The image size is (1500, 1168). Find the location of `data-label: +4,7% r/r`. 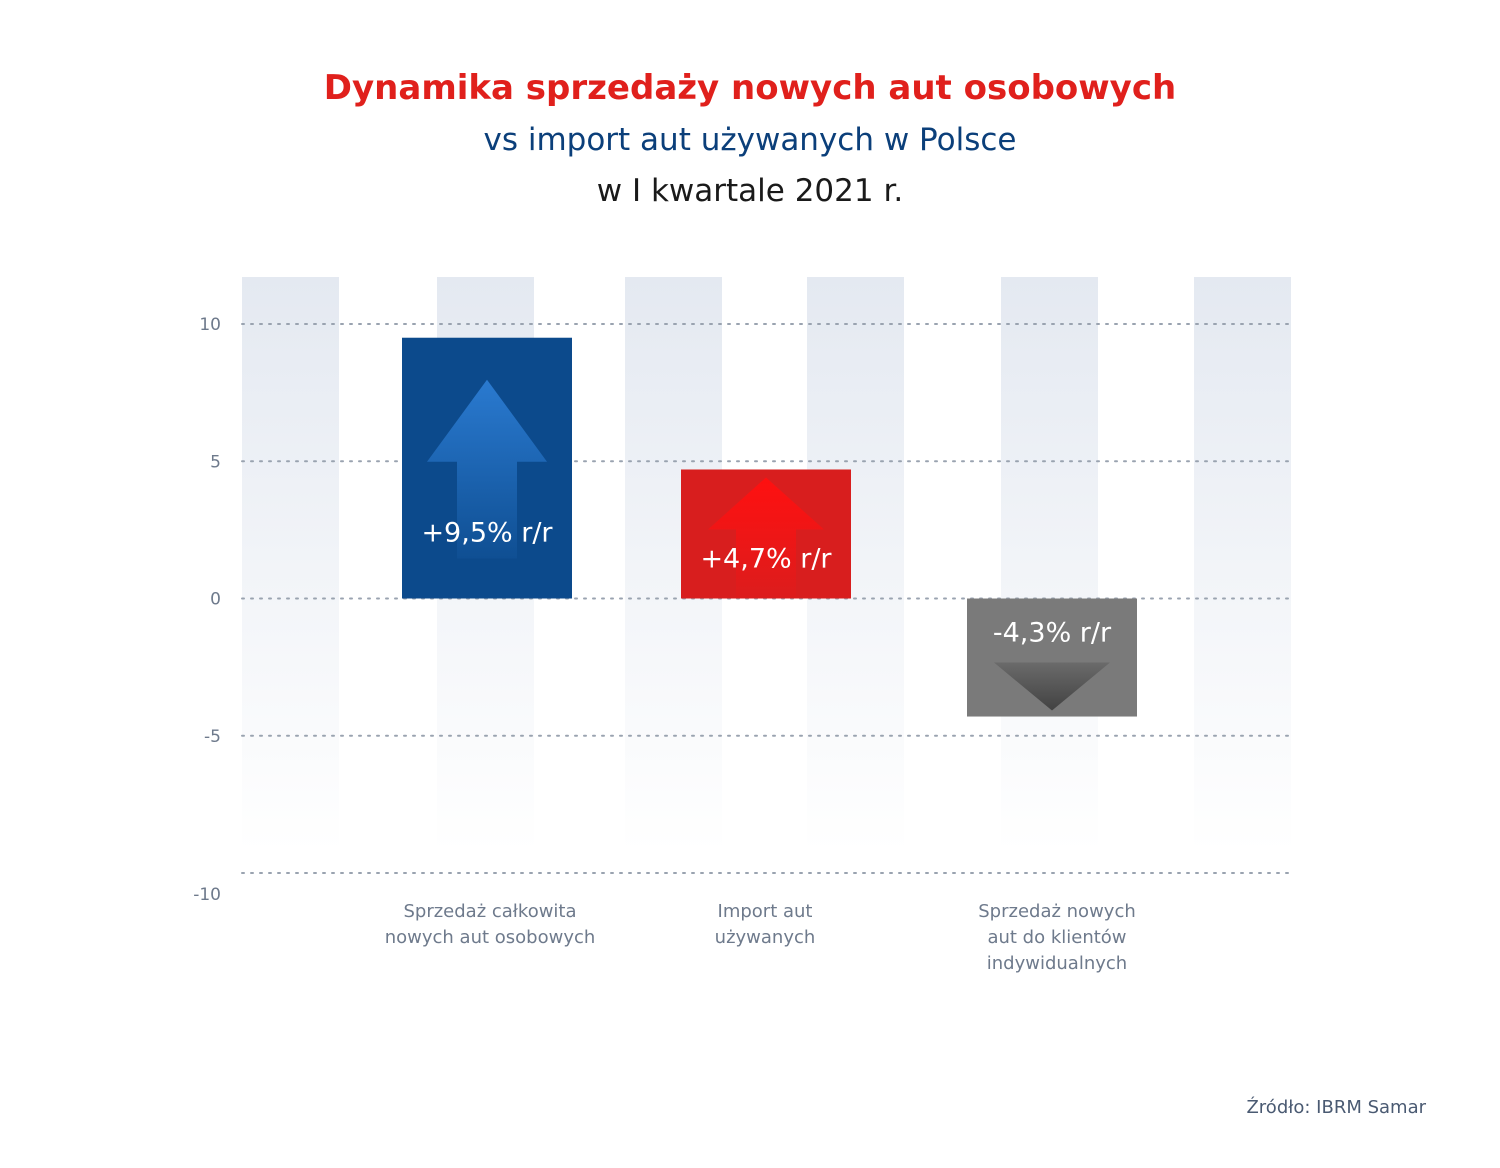

data-label: +4,7% r/r is located at coordinates (766, 559).